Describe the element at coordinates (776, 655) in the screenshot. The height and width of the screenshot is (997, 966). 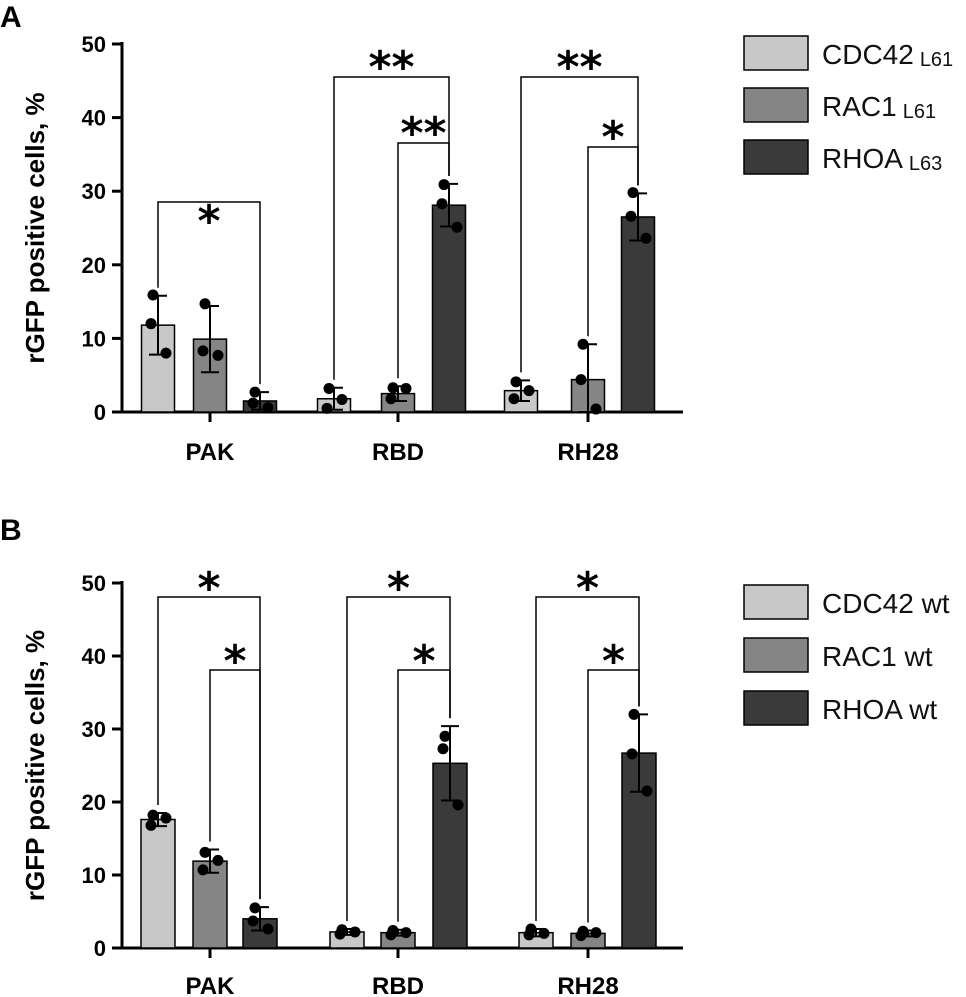
I see `legend-swatch-rac1-wt` at that location.